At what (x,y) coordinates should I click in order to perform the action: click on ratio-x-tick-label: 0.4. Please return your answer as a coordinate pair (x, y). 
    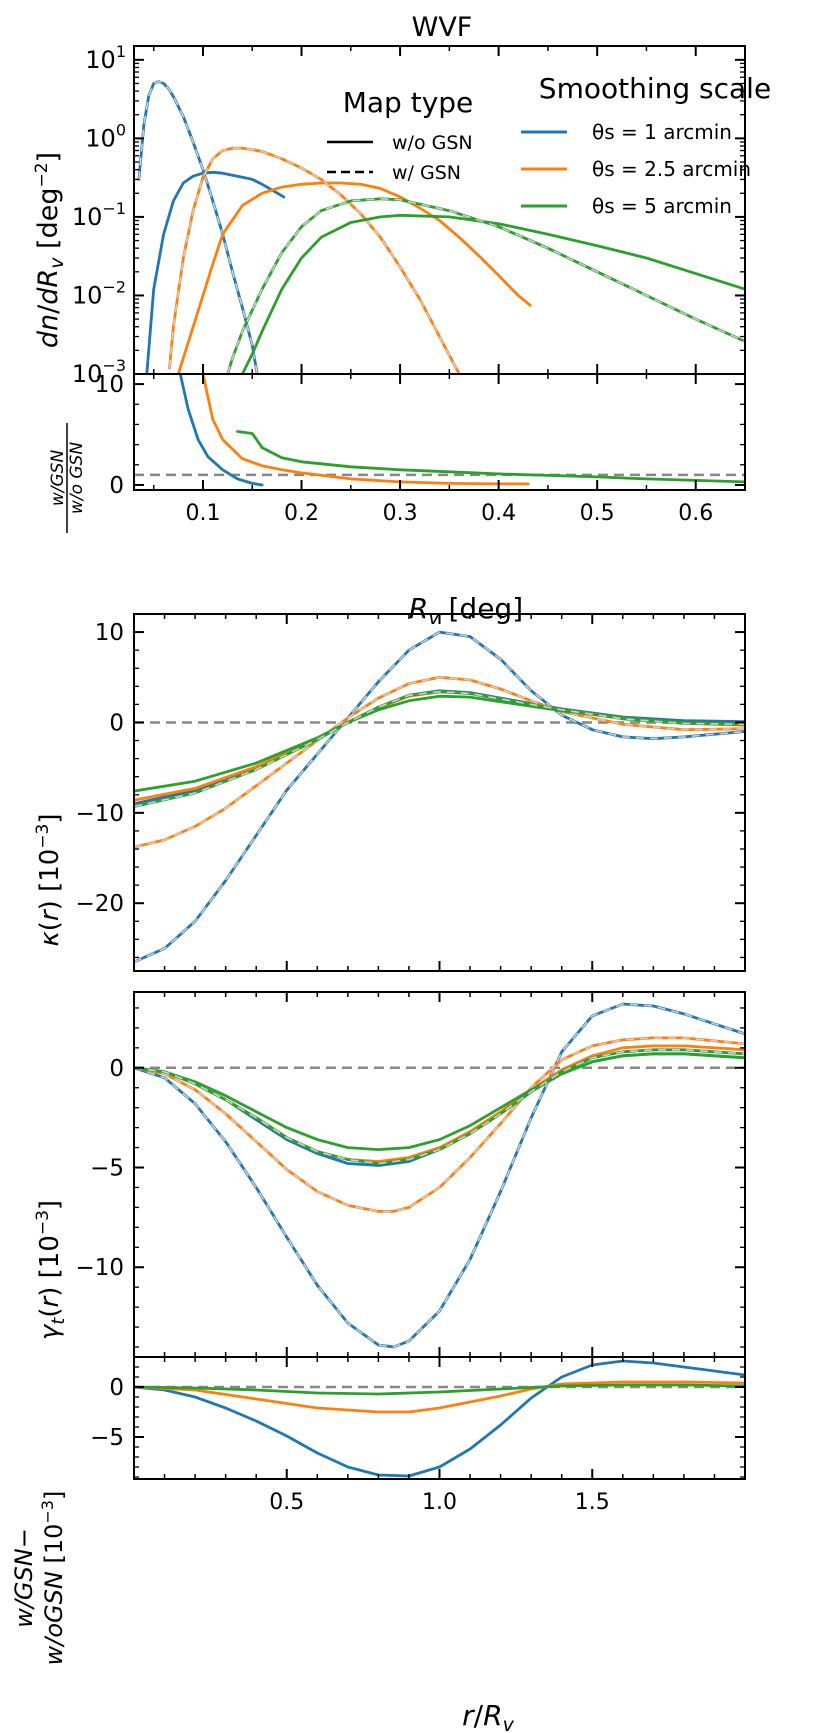
    Looking at the image, I should click on (498, 513).